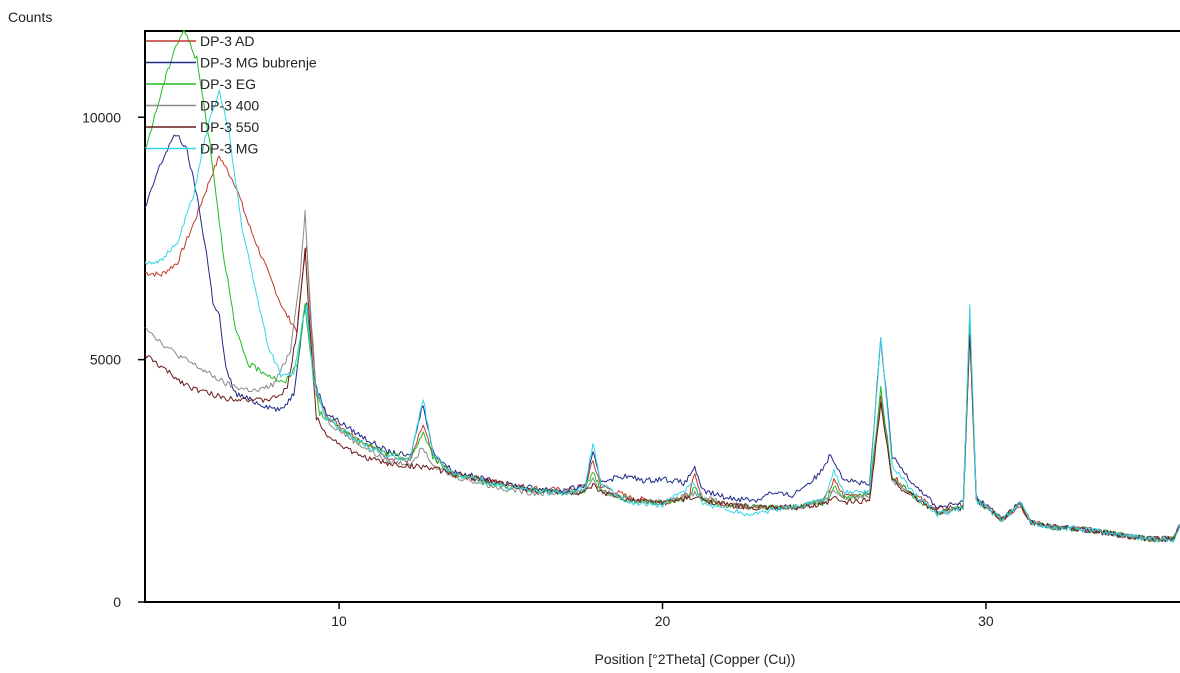 Image resolution: width=1180 pixels, height=673 pixels. What do you see at coordinates (227, 41) in the screenshot?
I see `legend-label: DP-3 AD` at bounding box center [227, 41].